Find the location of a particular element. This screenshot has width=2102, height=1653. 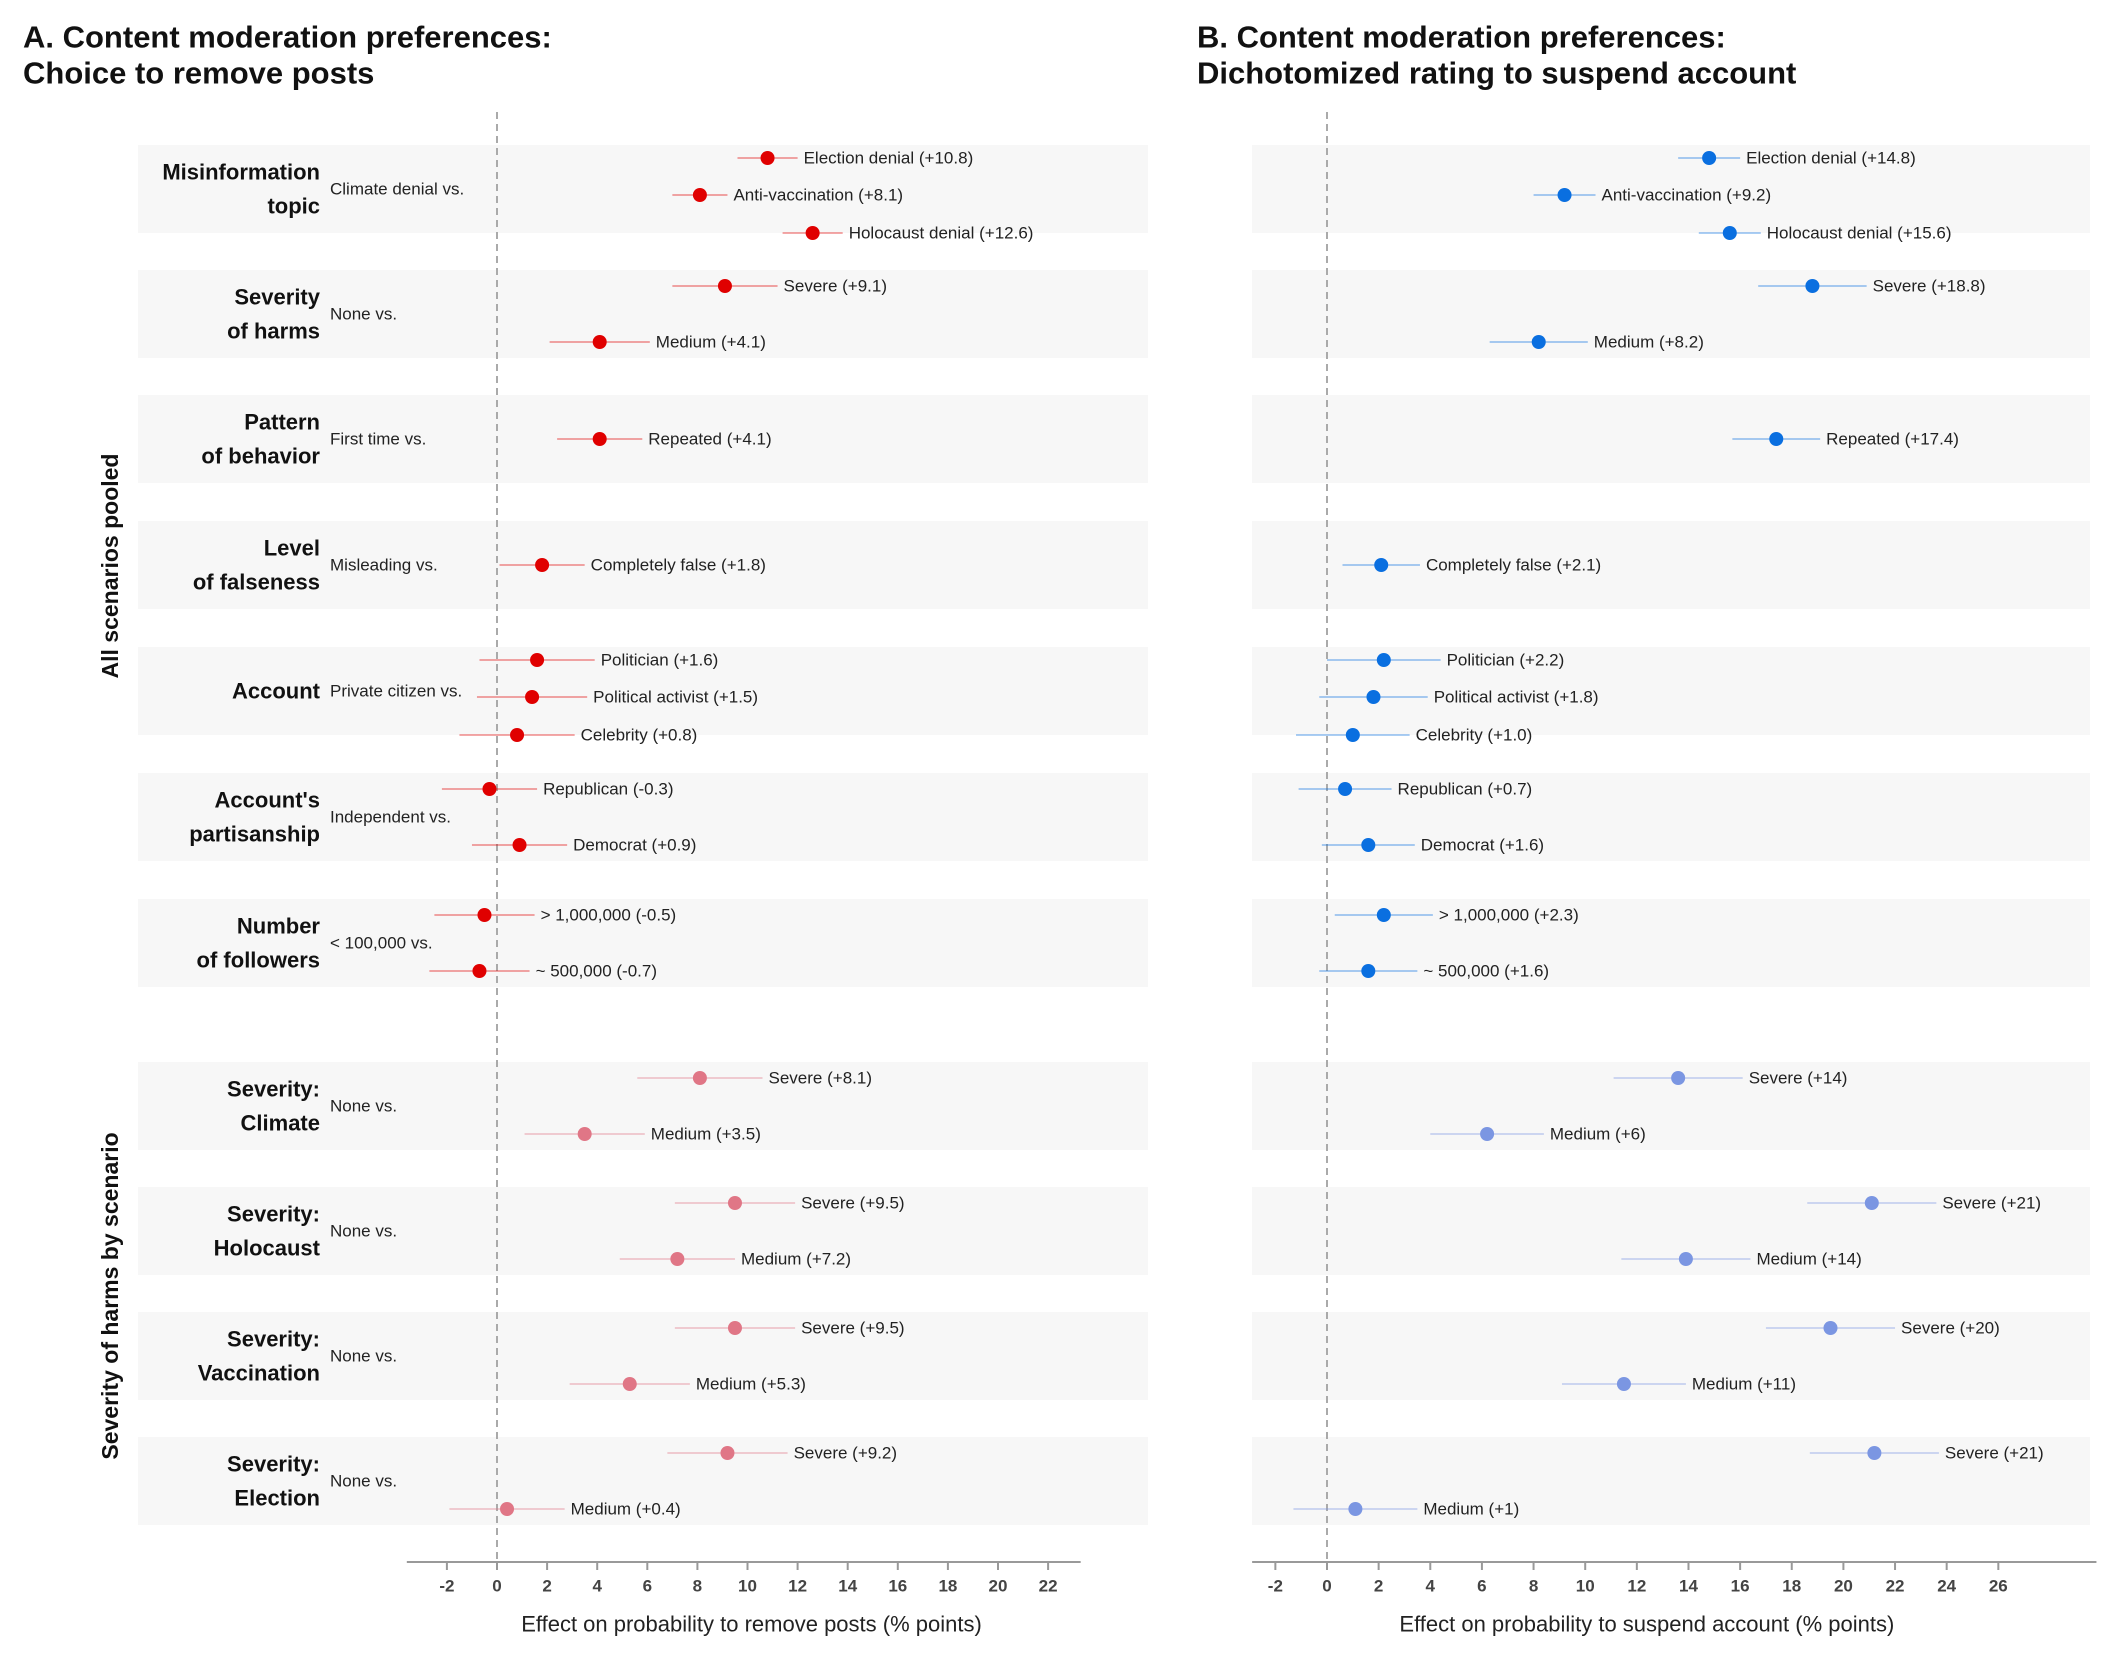

data-label: Politician (+1.6) is located at coordinates (660, 660).